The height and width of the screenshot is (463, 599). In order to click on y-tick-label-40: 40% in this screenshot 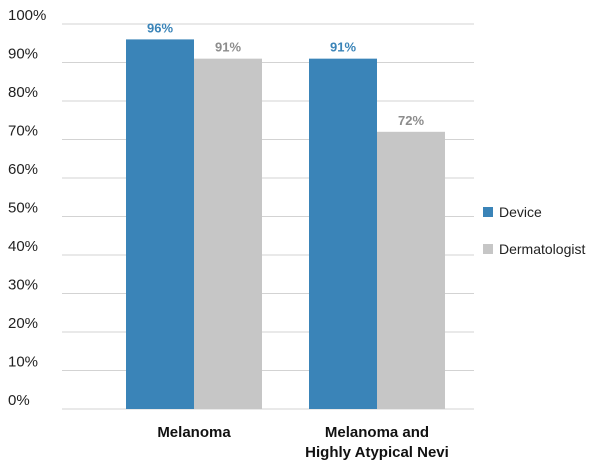, I will do `click(23, 246)`.